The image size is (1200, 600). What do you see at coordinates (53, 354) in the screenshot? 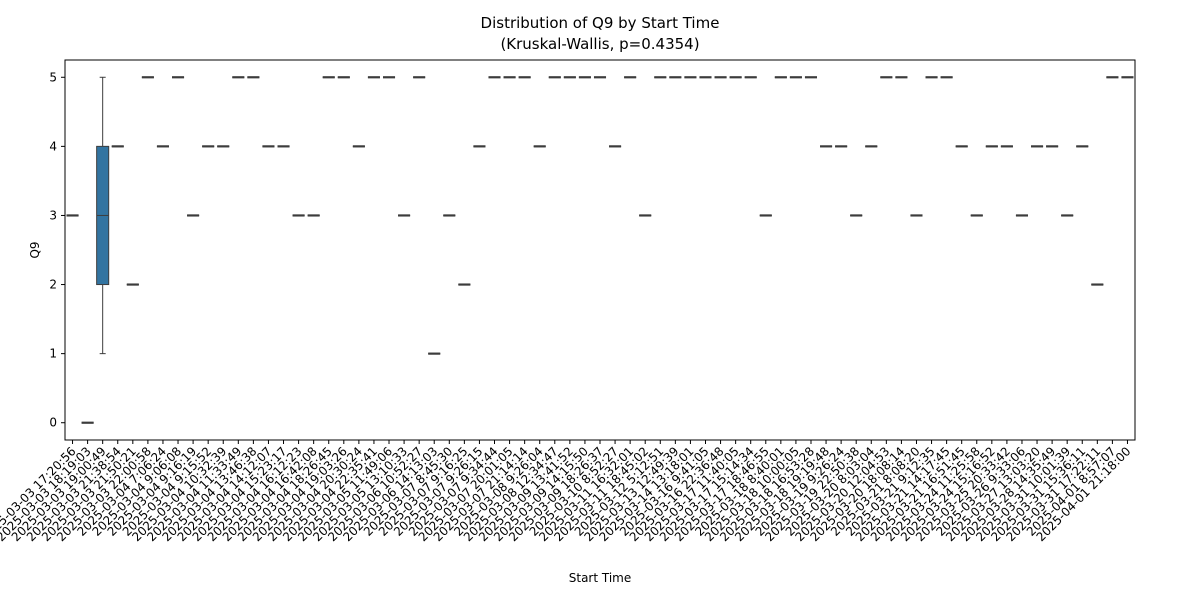
I see `y-tick-label: 1` at bounding box center [53, 354].